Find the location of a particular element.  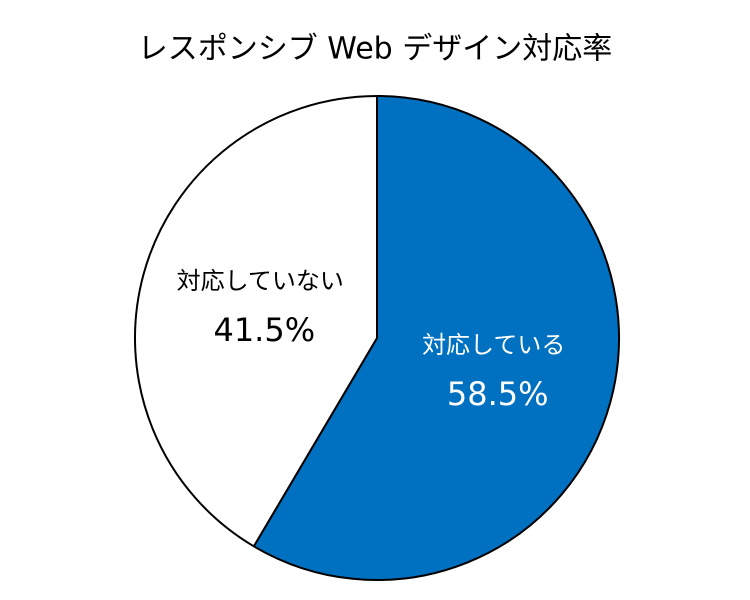

slice-label: 対応している is located at coordinates (493, 345).